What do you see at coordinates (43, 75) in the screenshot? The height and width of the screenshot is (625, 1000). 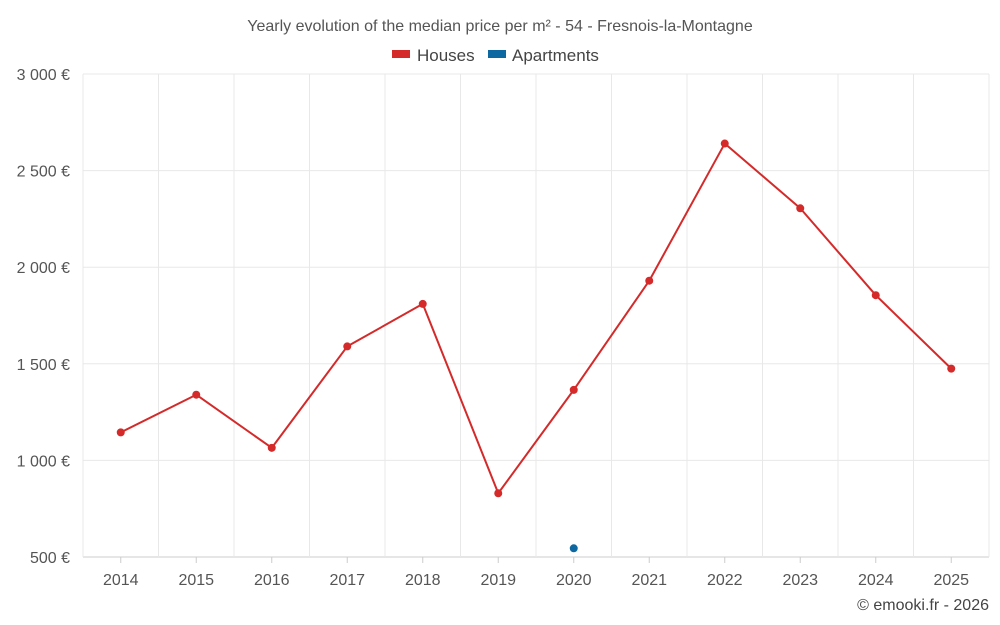 I see `y-tick-label: 3 000 €` at bounding box center [43, 75].